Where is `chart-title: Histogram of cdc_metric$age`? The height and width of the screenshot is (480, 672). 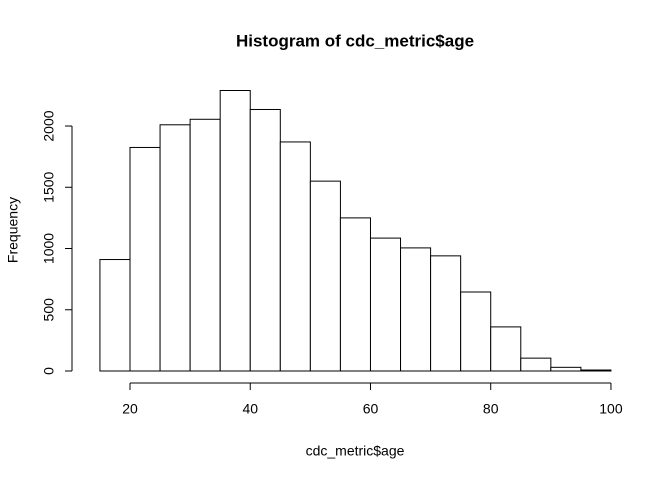
chart-title: Histogram of cdc_metric$age is located at coordinates (355, 40).